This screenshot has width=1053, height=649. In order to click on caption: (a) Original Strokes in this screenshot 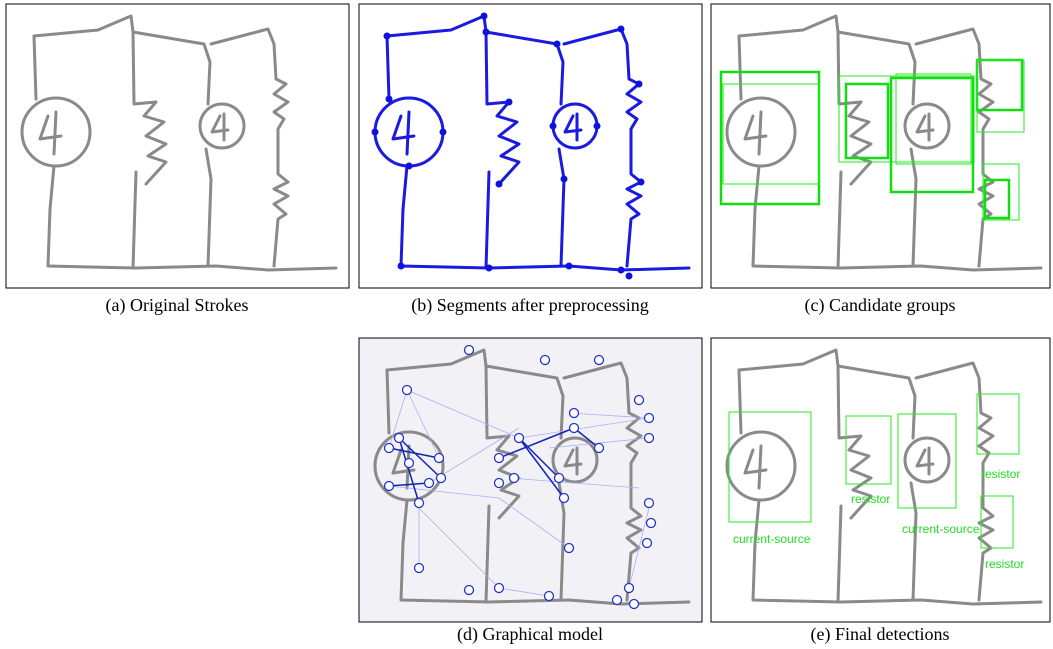, I will do `click(177, 305)`.